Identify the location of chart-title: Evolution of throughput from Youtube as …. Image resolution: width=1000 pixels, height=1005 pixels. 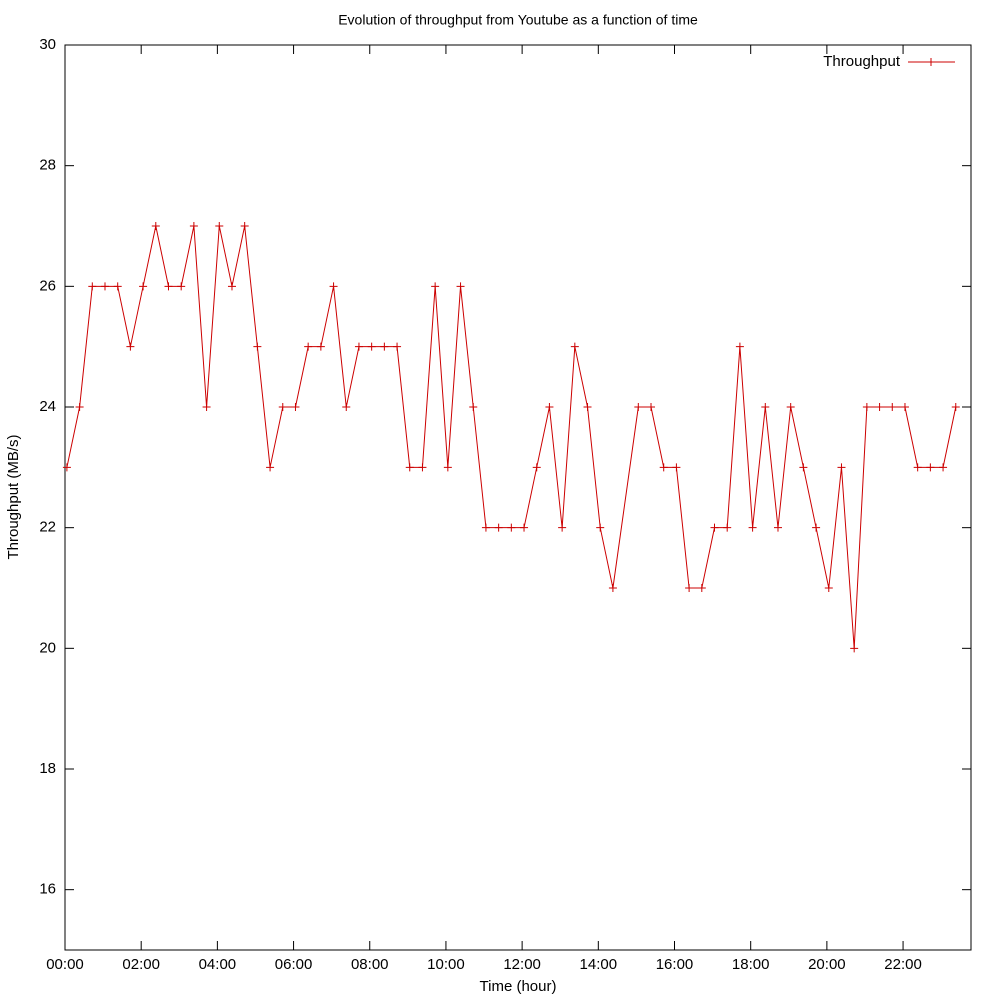
(518, 20).